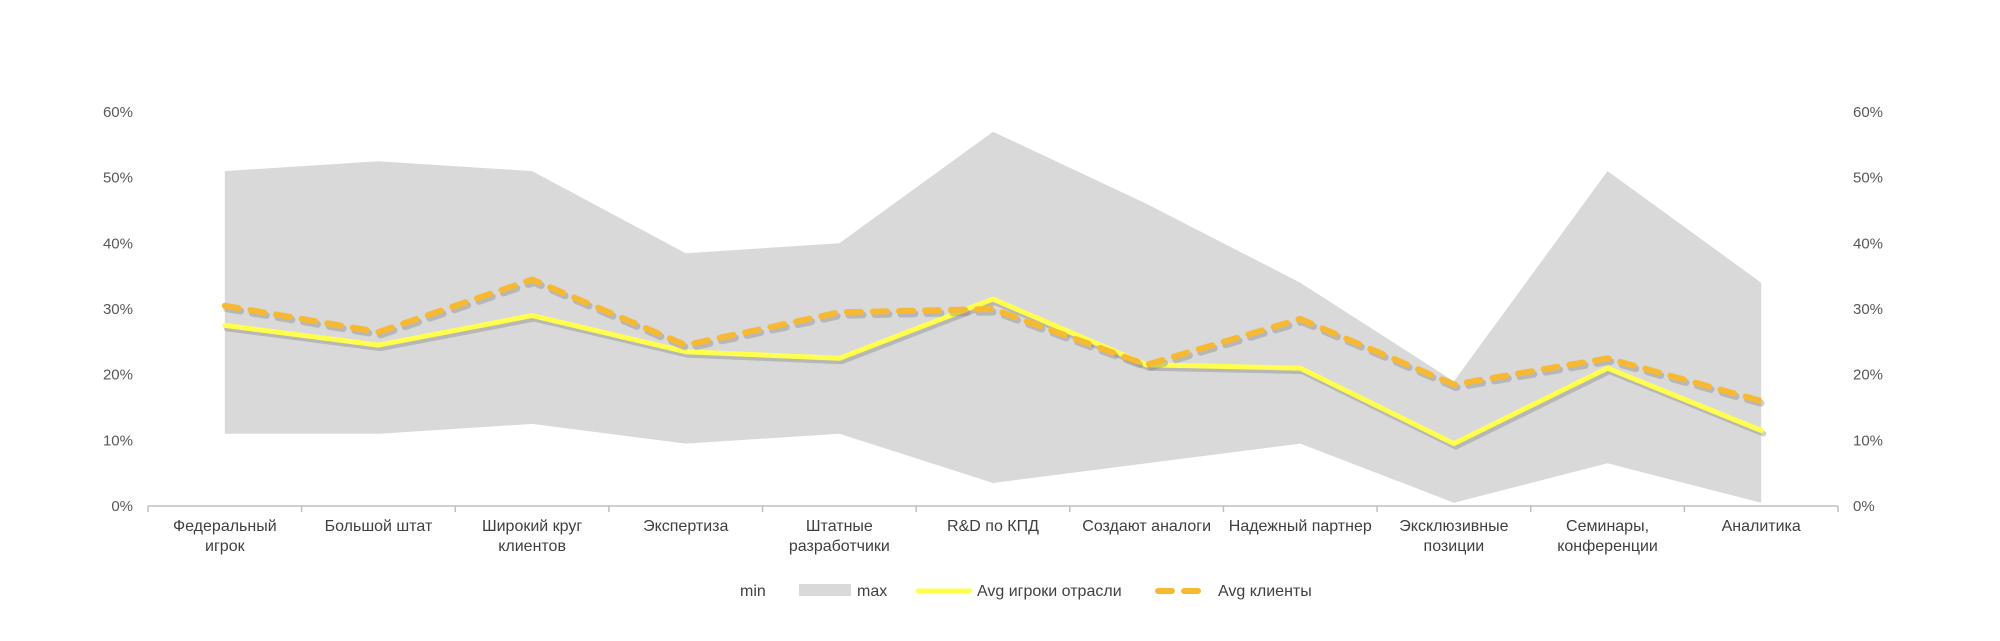 The image size is (2000, 641). Describe the element at coordinates (532, 536) in the screenshot. I see `x-tick-label: Широкий круг клиентов` at that location.